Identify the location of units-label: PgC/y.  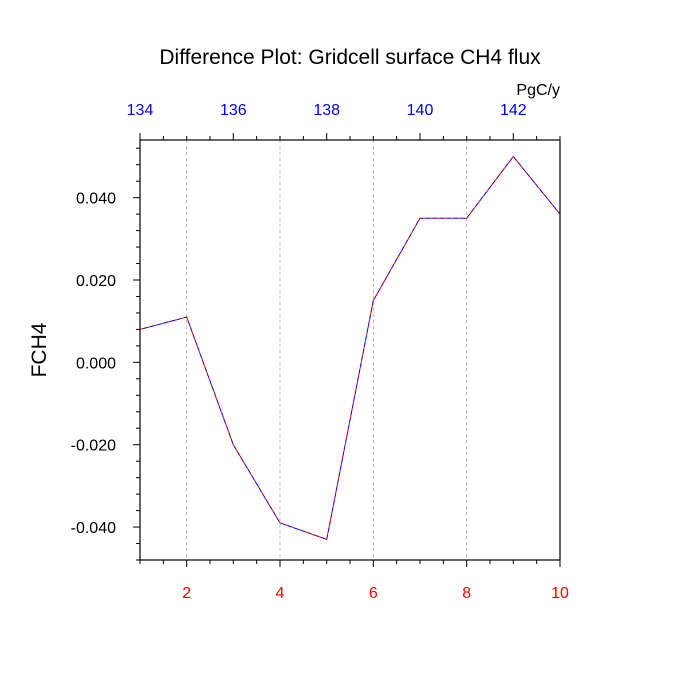
(538, 90).